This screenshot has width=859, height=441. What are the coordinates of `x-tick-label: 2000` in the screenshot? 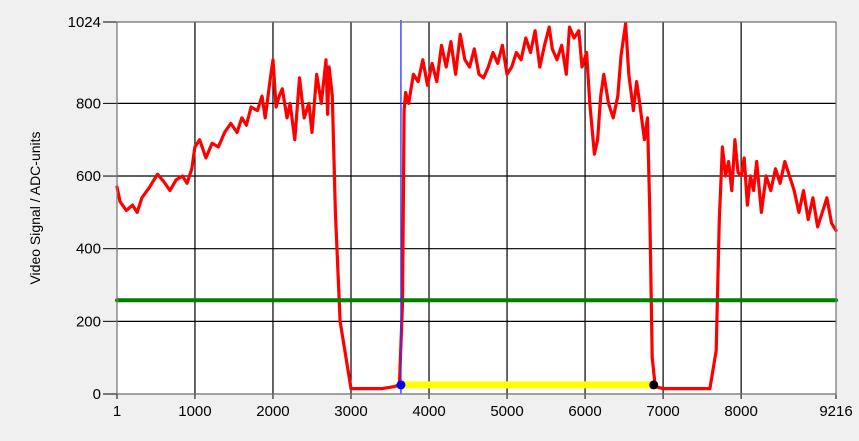 It's located at (272, 411).